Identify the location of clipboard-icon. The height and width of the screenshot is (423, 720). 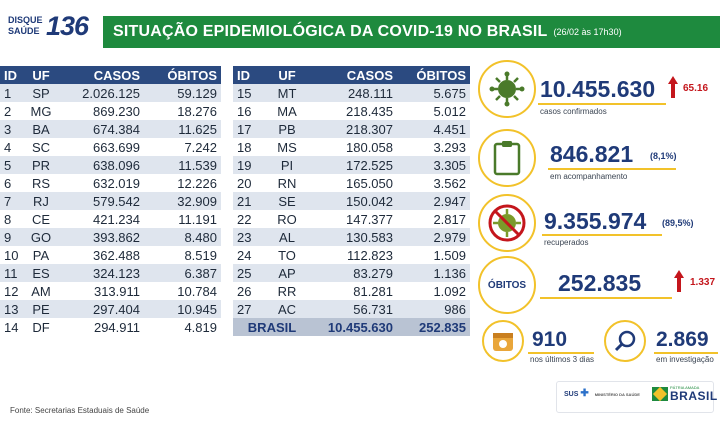
(507, 158).